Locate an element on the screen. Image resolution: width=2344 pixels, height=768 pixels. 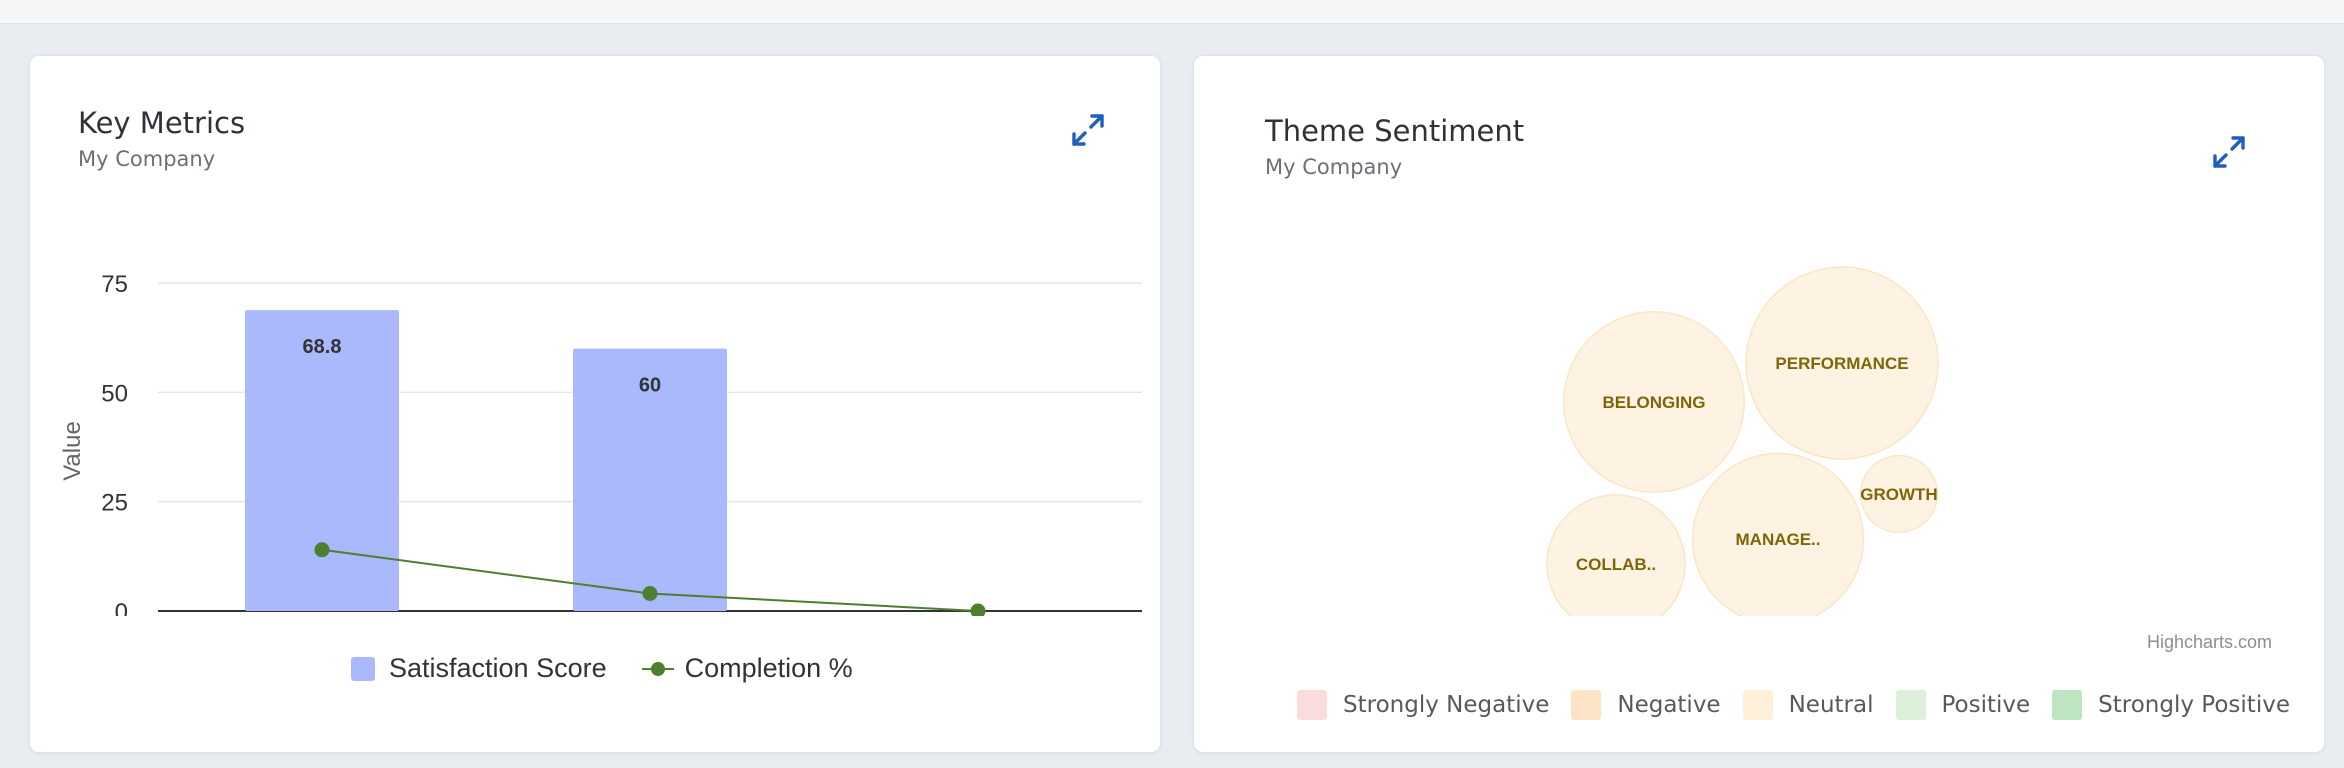
sentiment-legend-item: Positive is located at coordinates (1963, 705).